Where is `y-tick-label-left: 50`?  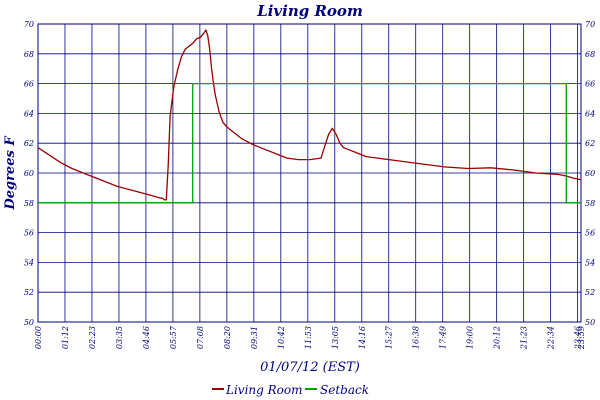 y-tick-label-left: 50 is located at coordinates (29, 322).